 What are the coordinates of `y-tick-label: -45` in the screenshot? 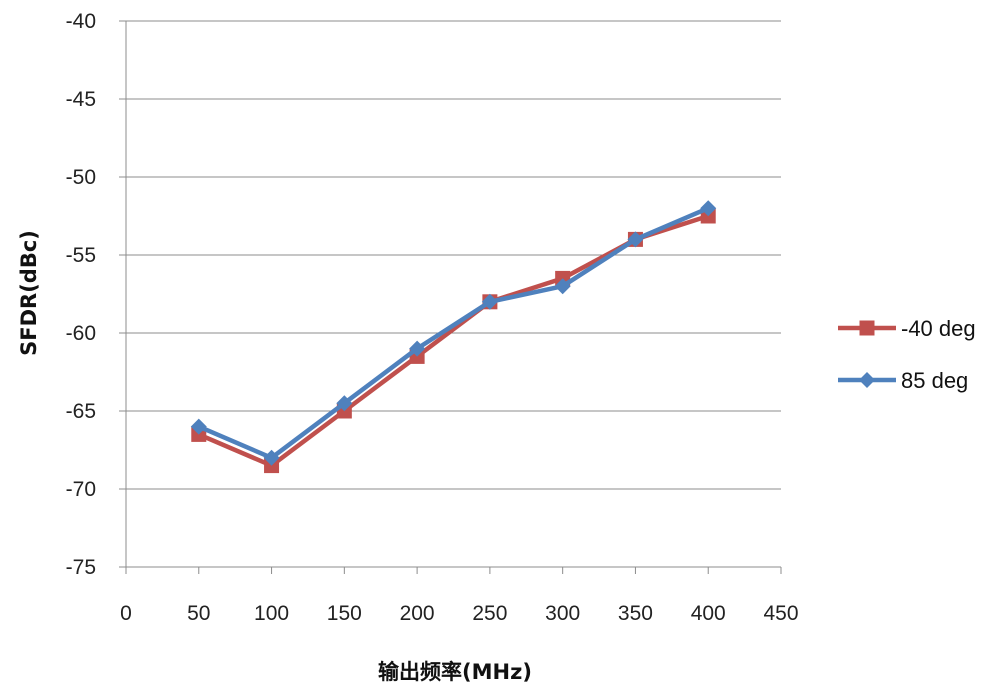 It's located at (81, 99).